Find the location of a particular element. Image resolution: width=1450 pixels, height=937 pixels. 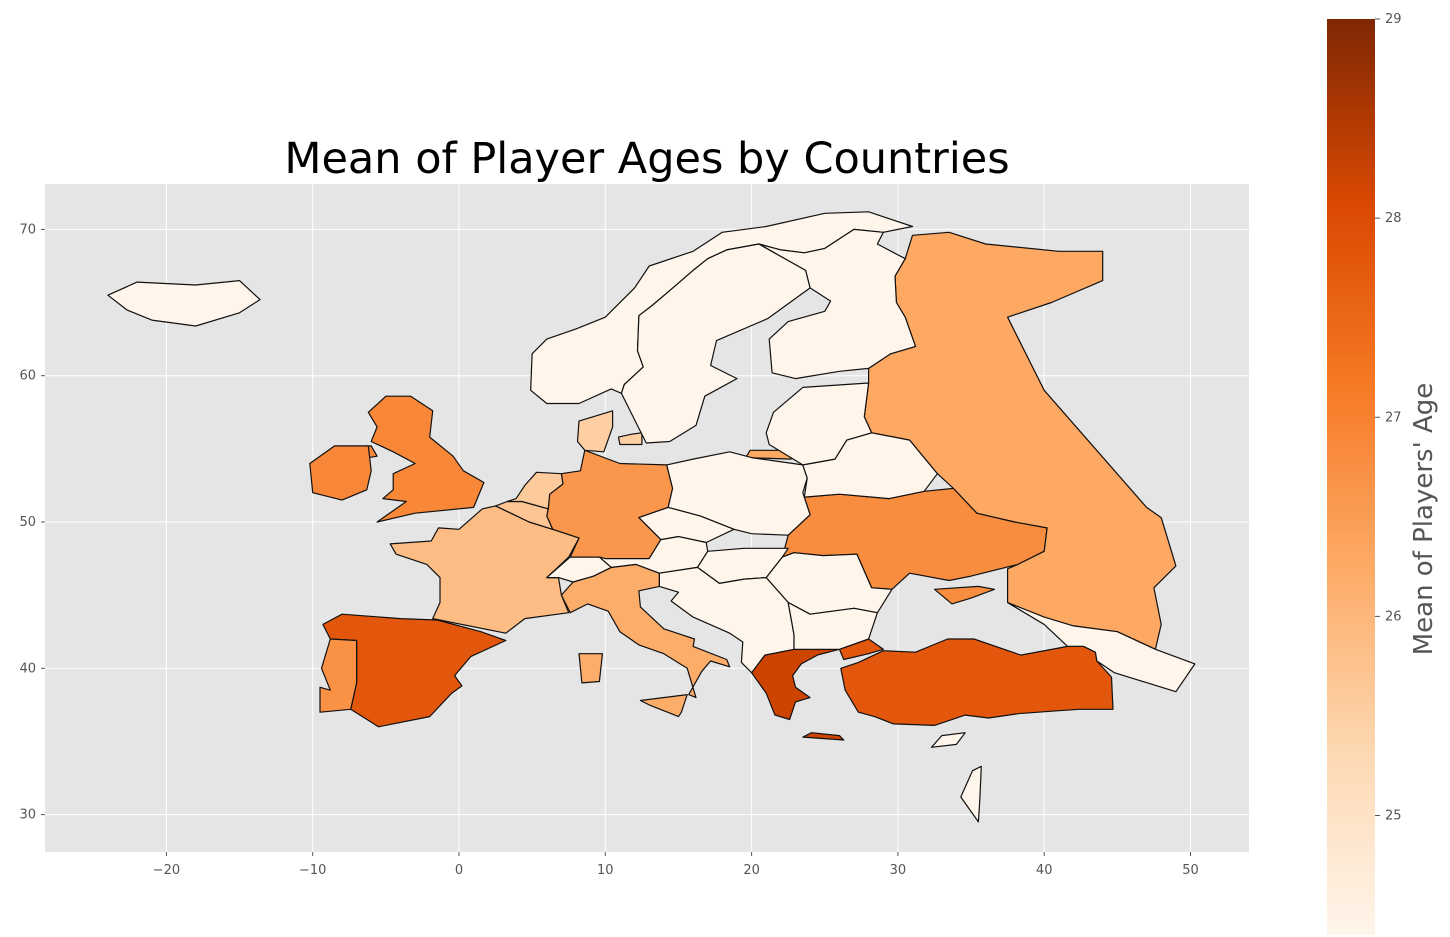

colorbar is located at coordinates (1351, 477).